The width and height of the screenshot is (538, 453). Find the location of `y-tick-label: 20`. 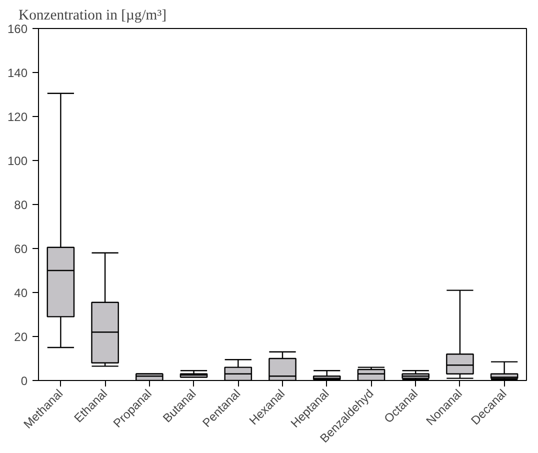

y-tick-label: 20 is located at coordinates (21, 337).